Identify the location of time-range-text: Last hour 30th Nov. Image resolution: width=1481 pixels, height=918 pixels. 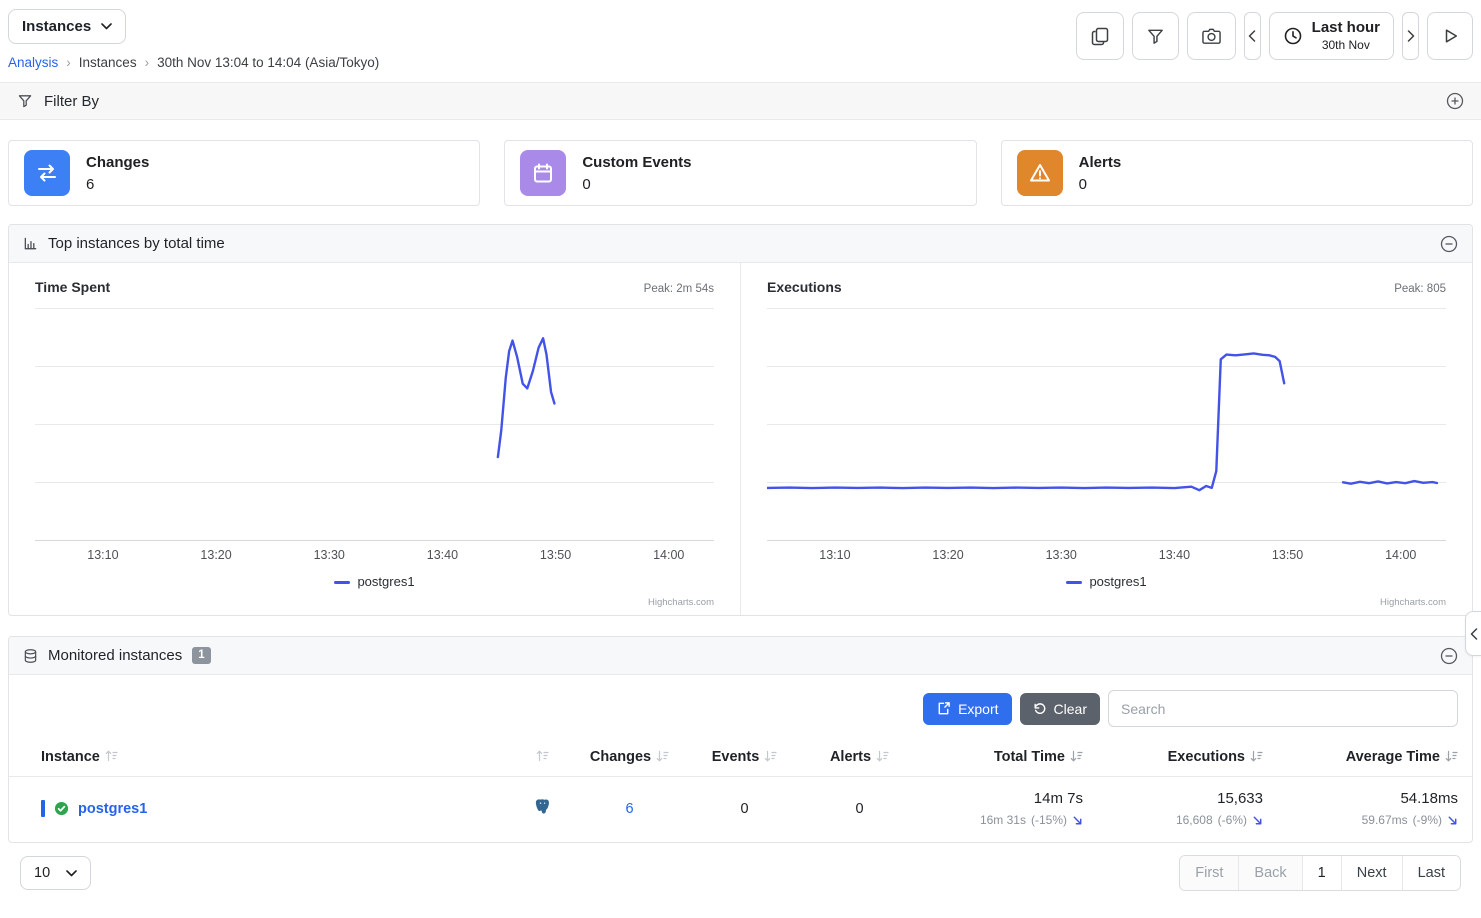
(1346, 35).